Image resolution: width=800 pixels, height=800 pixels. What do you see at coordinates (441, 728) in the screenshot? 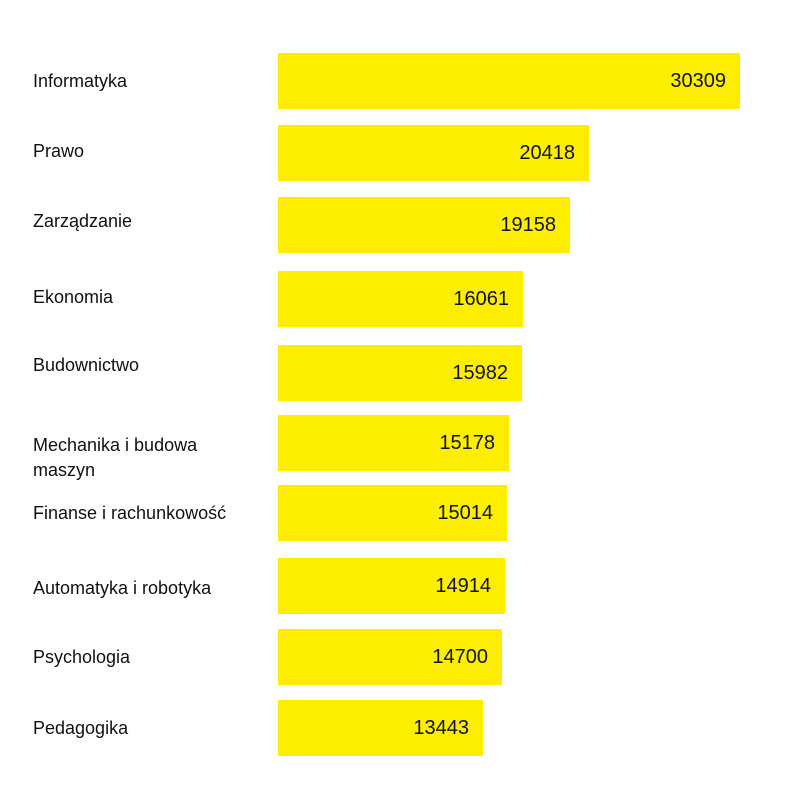
I see `bar-value-label: 13443` at bounding box center [441, 728].